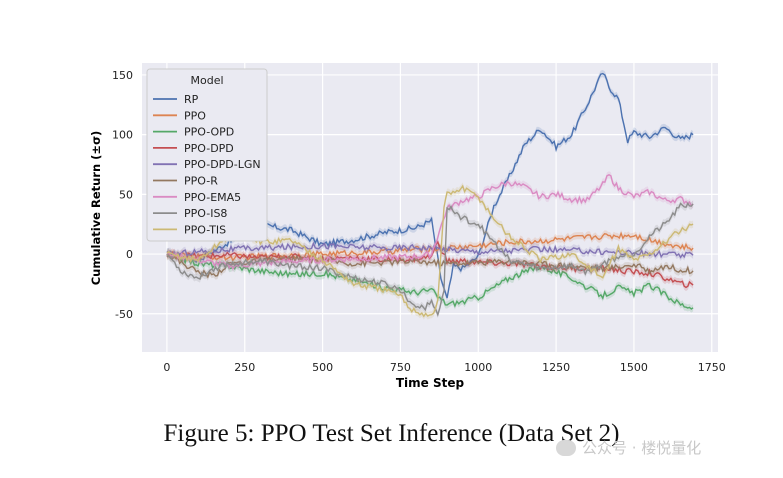 This screenshot has height=478, width=783. What do you see at coordinates (322, 367) in the screenshot?
I see `x-tick-label: 500` at bounding box center [322, 367].